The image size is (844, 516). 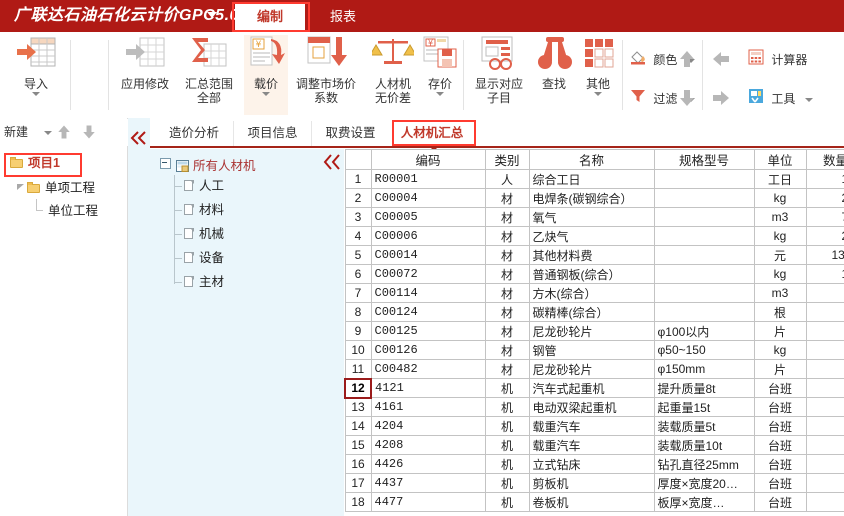 I want to click on row-number-cell: 4, so click(x=358, y=236).